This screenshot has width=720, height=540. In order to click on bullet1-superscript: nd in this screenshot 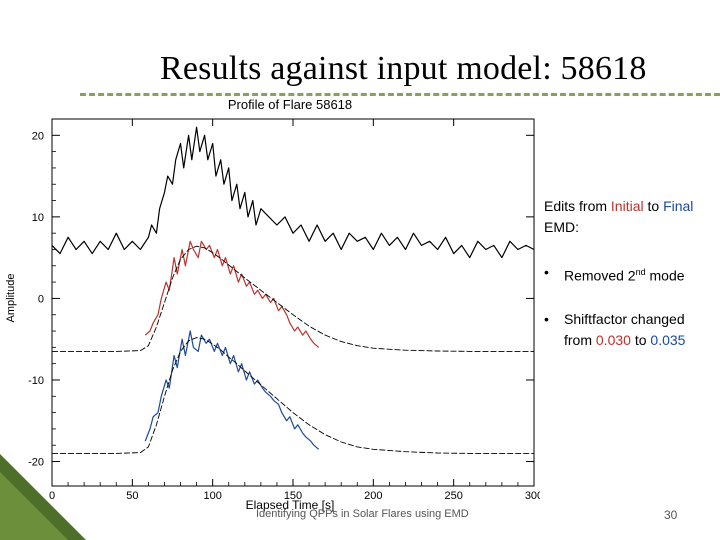, I will do `click(640, 272)`.